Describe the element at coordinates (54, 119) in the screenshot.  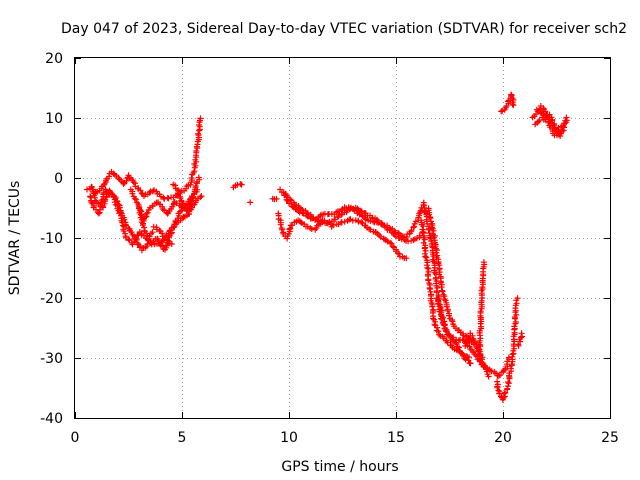
I see `y-tick-label: 10` at that location.